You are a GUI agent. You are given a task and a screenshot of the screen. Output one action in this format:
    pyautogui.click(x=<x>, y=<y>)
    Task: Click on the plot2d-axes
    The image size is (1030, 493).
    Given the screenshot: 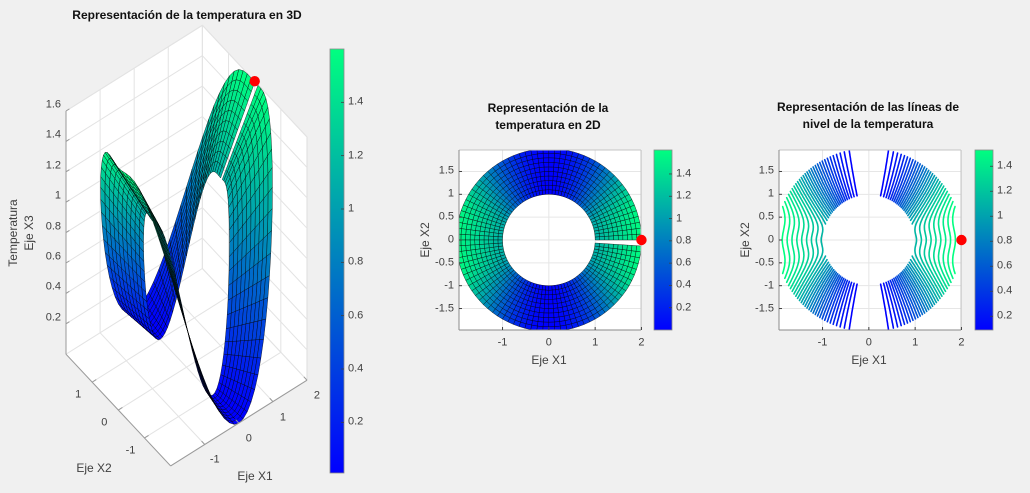 What is the action you would take?
    pyautogui.click(x=550, y=240)
    